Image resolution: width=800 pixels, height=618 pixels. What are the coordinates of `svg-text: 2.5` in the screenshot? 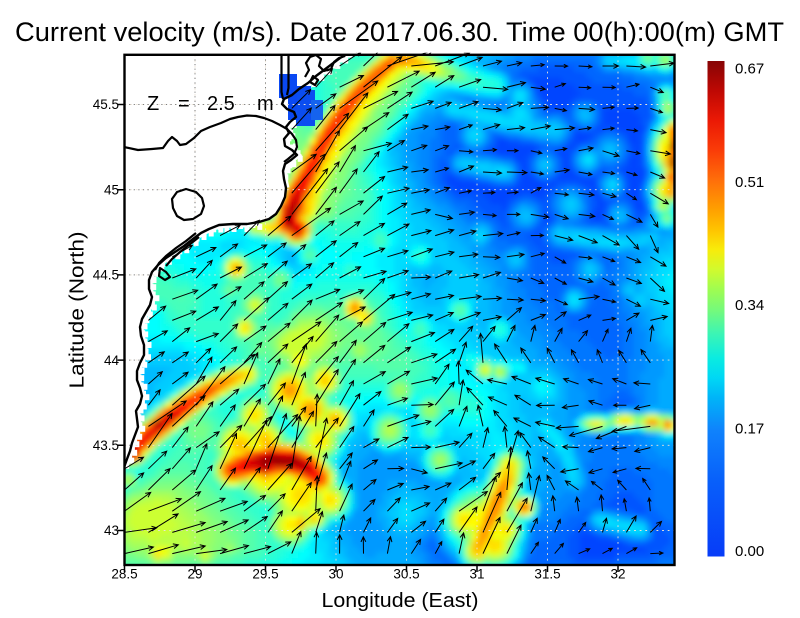 It's located at (221, 104).